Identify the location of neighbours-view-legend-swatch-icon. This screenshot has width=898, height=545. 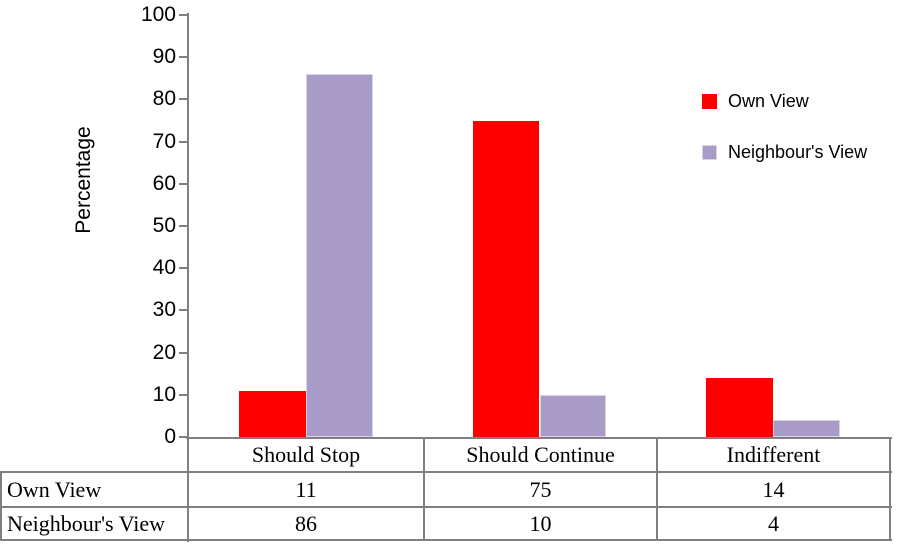
(709, 152).